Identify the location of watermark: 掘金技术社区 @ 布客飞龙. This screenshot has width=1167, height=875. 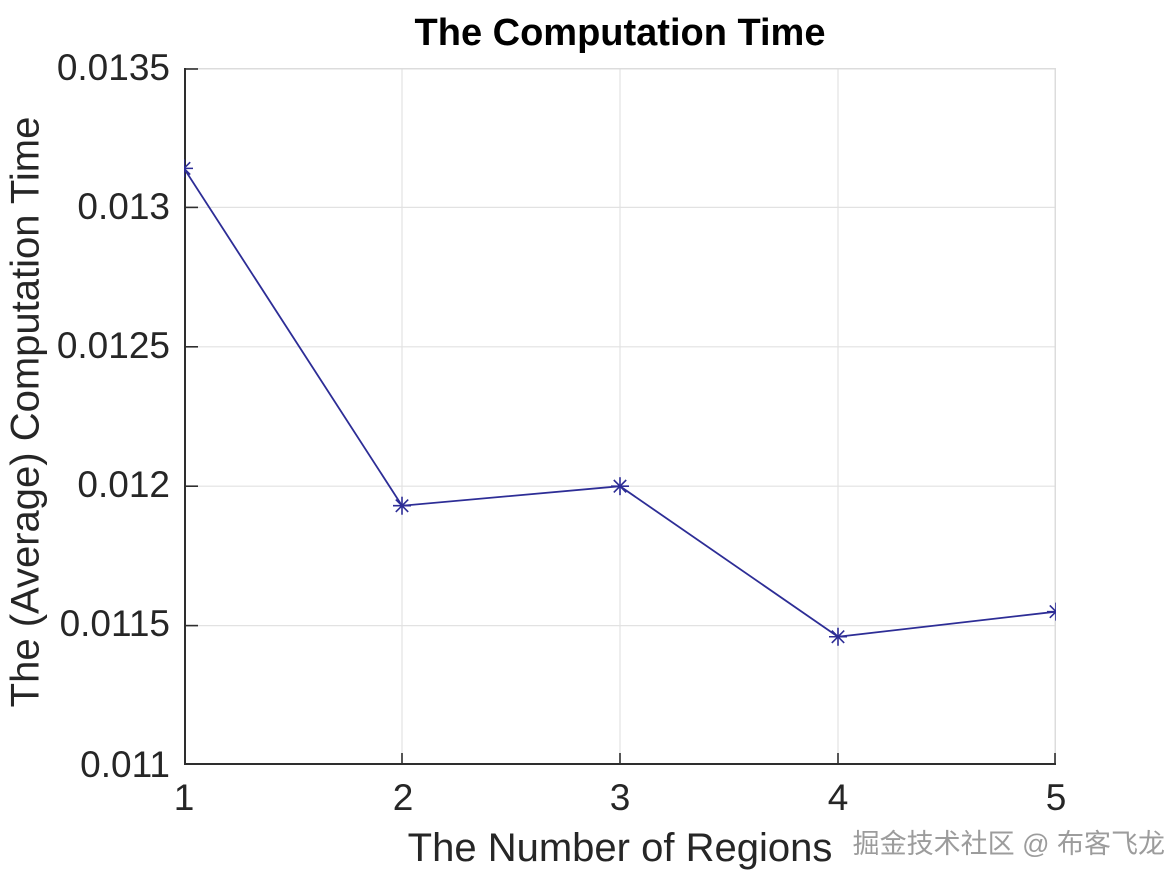
(1008, 844).